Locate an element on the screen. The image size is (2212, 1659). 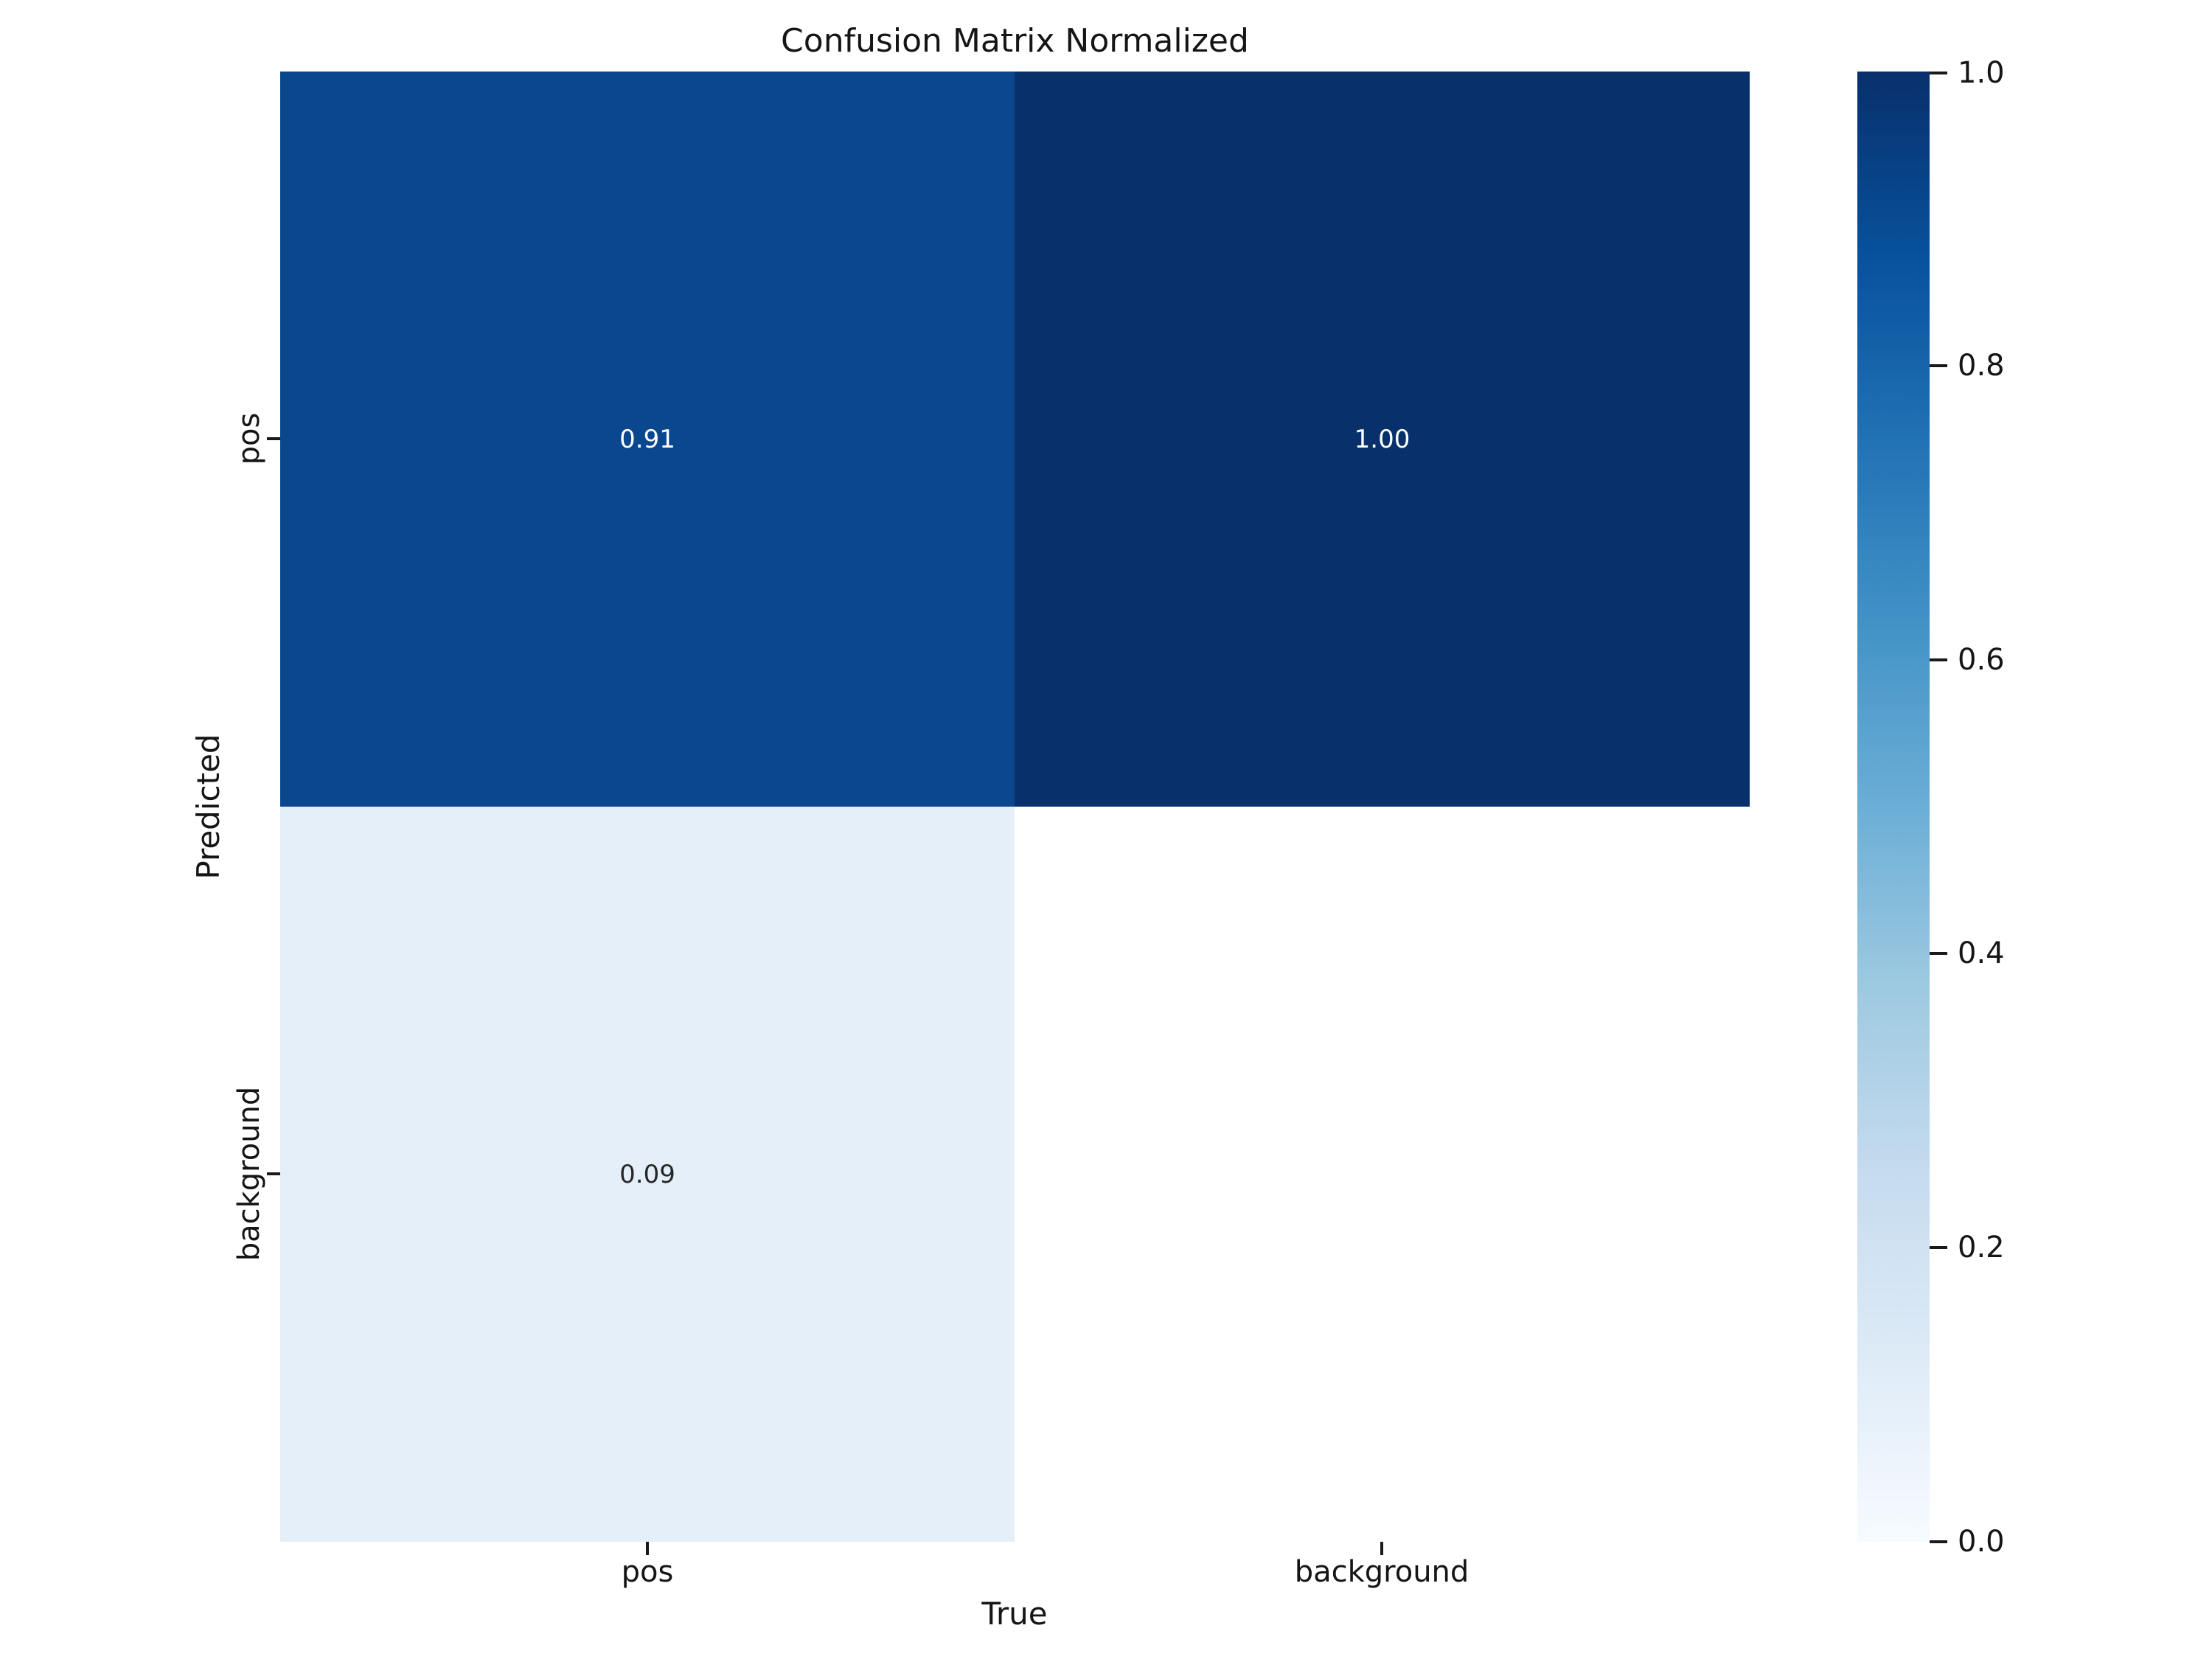
colorbar-tick-label: 0.8 is located at coordinates (1981, 366).